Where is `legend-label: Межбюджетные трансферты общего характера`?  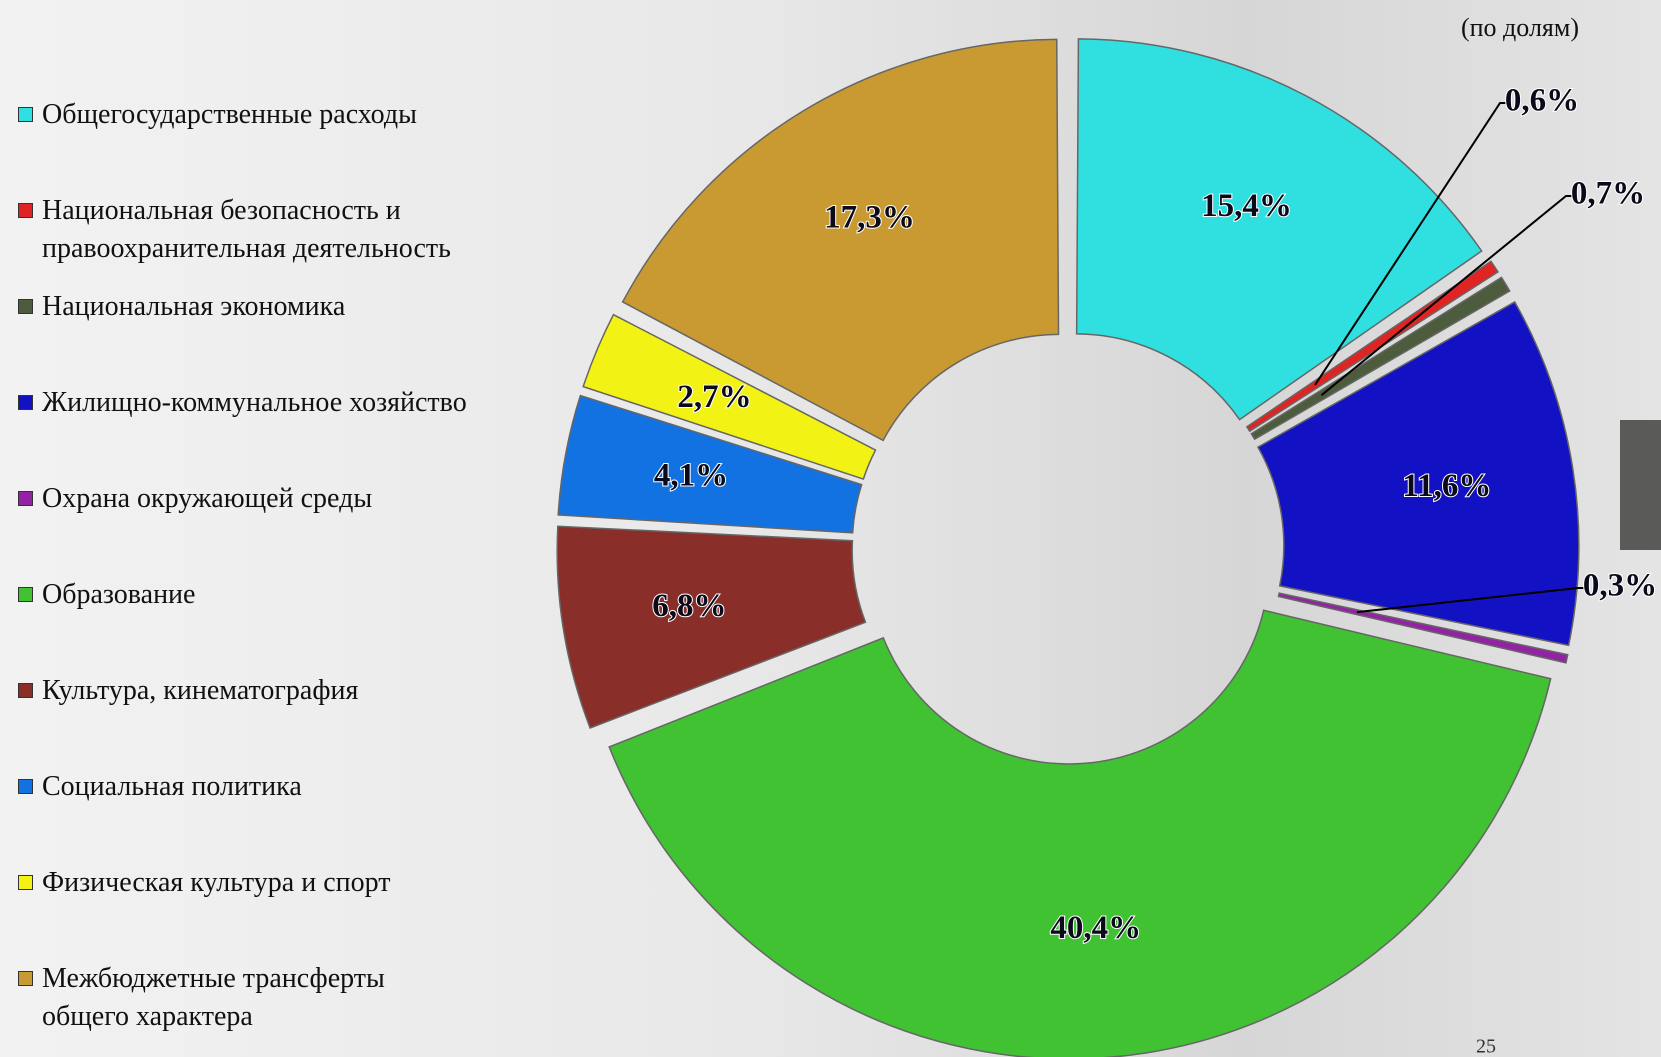 legend-label: Межбюджетные трансферты общего характера is located at coordinates (213, 997).